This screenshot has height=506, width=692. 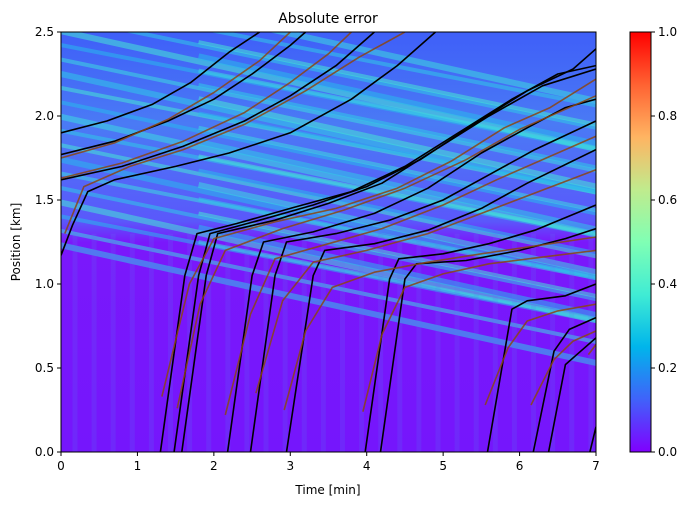 What do you see at coordinates (48, 242) in the screenshot?
I see `y-axis: 0.0 0.5 1.0 1.5 2.0 2.5` at bounding box center [48, 242].